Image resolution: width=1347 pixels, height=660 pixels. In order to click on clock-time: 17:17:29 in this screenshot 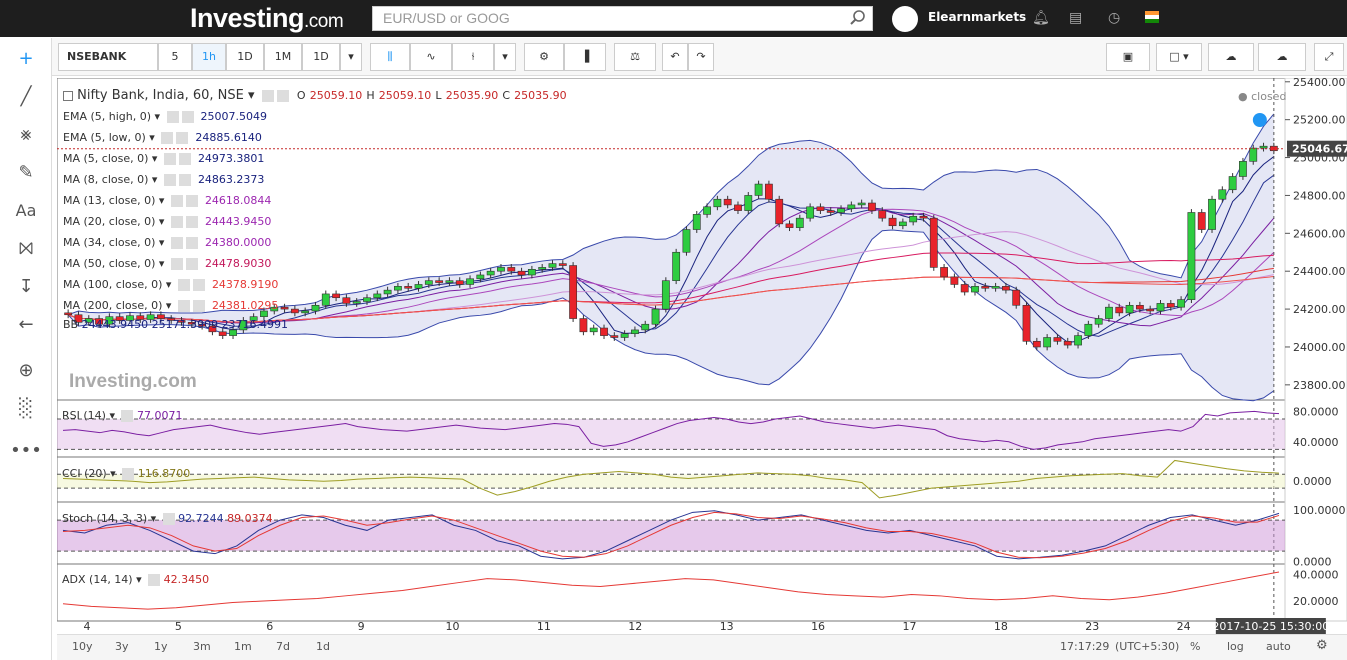, I will do `click(1085, 646)`.